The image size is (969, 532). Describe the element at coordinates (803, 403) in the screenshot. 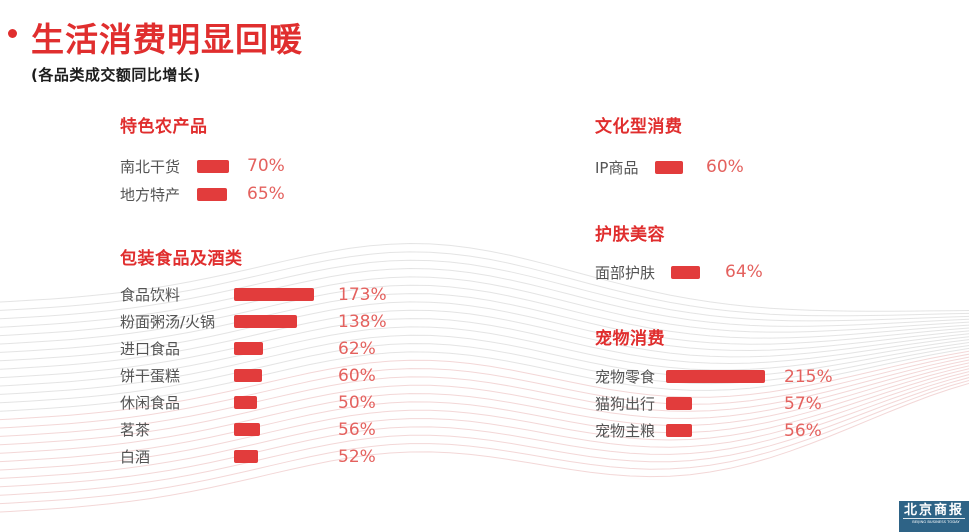

I see `value-label: 57%` at that location.